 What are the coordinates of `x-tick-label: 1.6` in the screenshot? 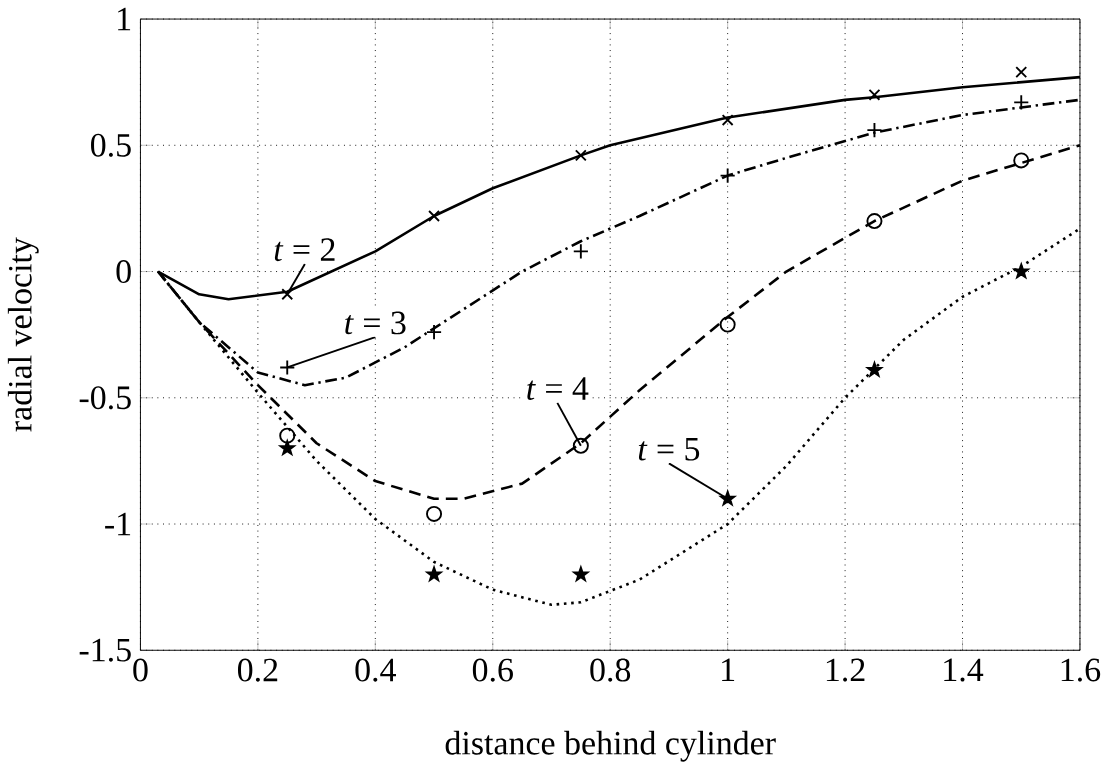 It's located at (1081, 670).